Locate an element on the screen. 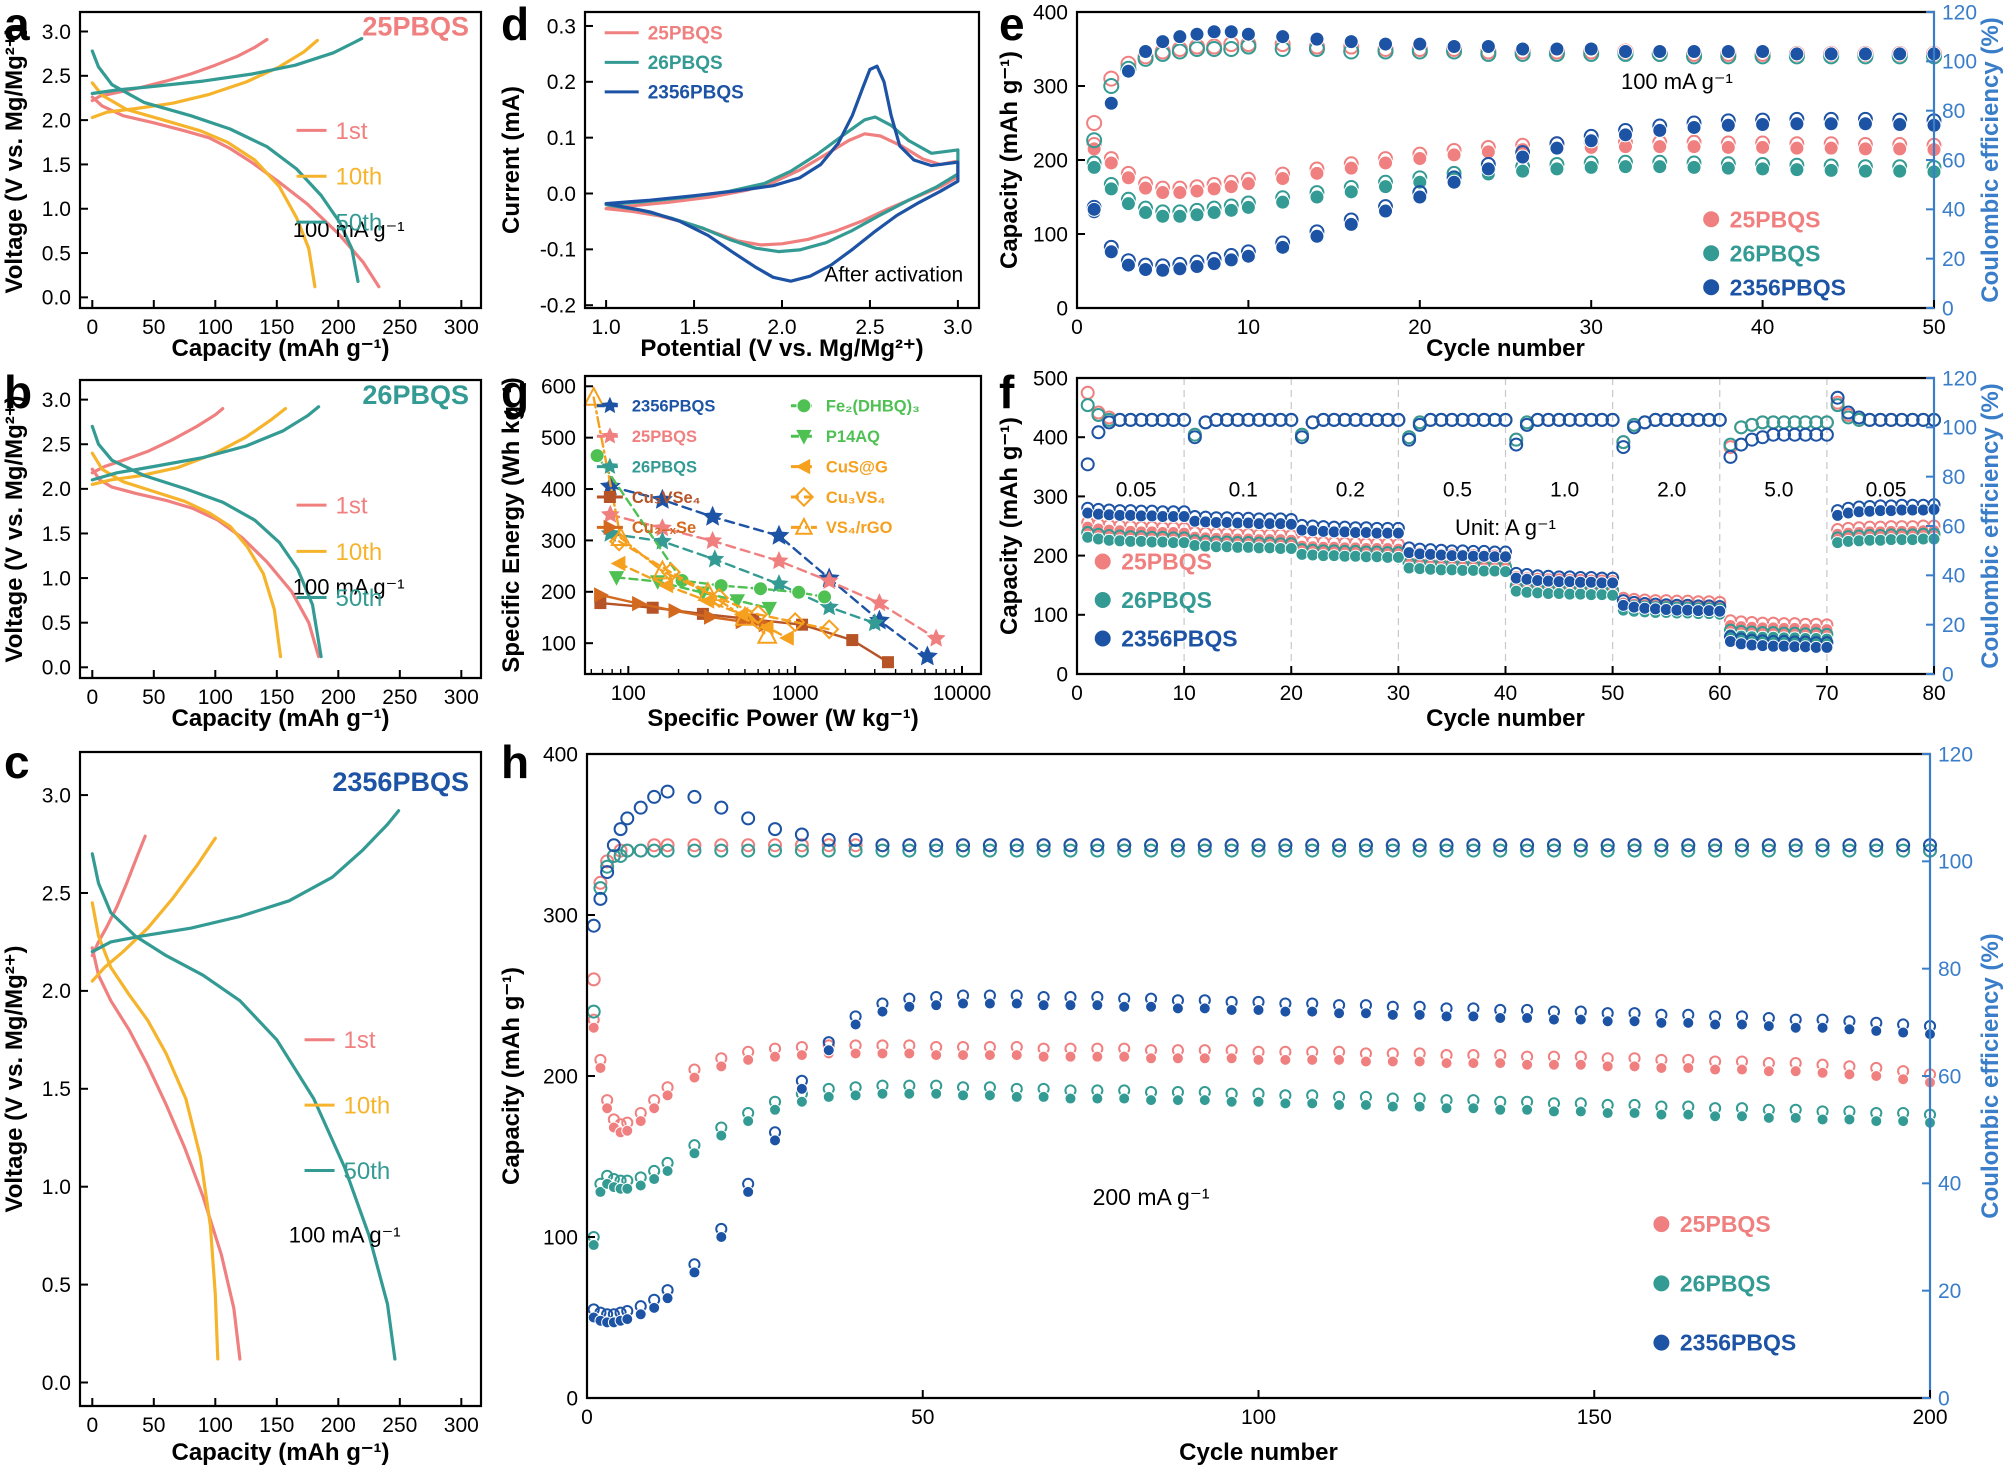 This screenshot has width=2008, height=1472. svg-text: Cu₂₋ₓSe is located at coordinates (664, 528).